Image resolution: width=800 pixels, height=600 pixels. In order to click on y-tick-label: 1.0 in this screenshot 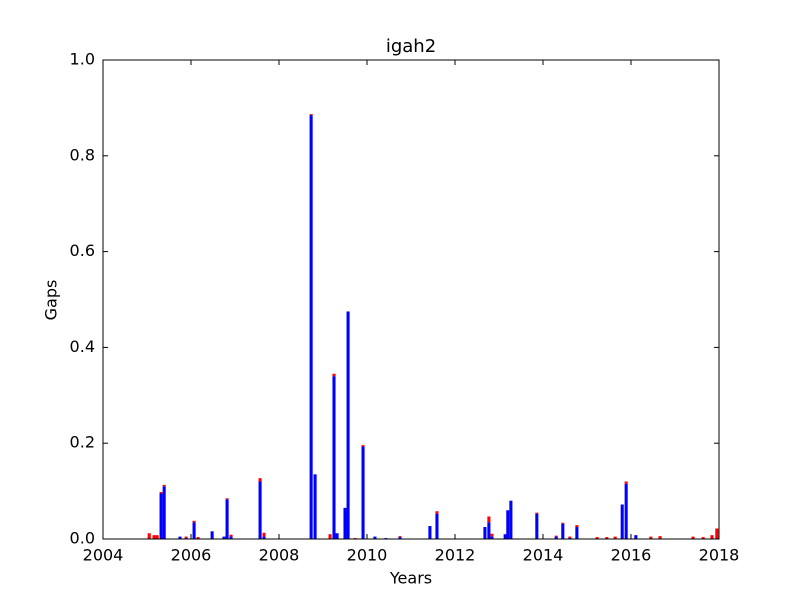, I will do `click(82, 59)`.